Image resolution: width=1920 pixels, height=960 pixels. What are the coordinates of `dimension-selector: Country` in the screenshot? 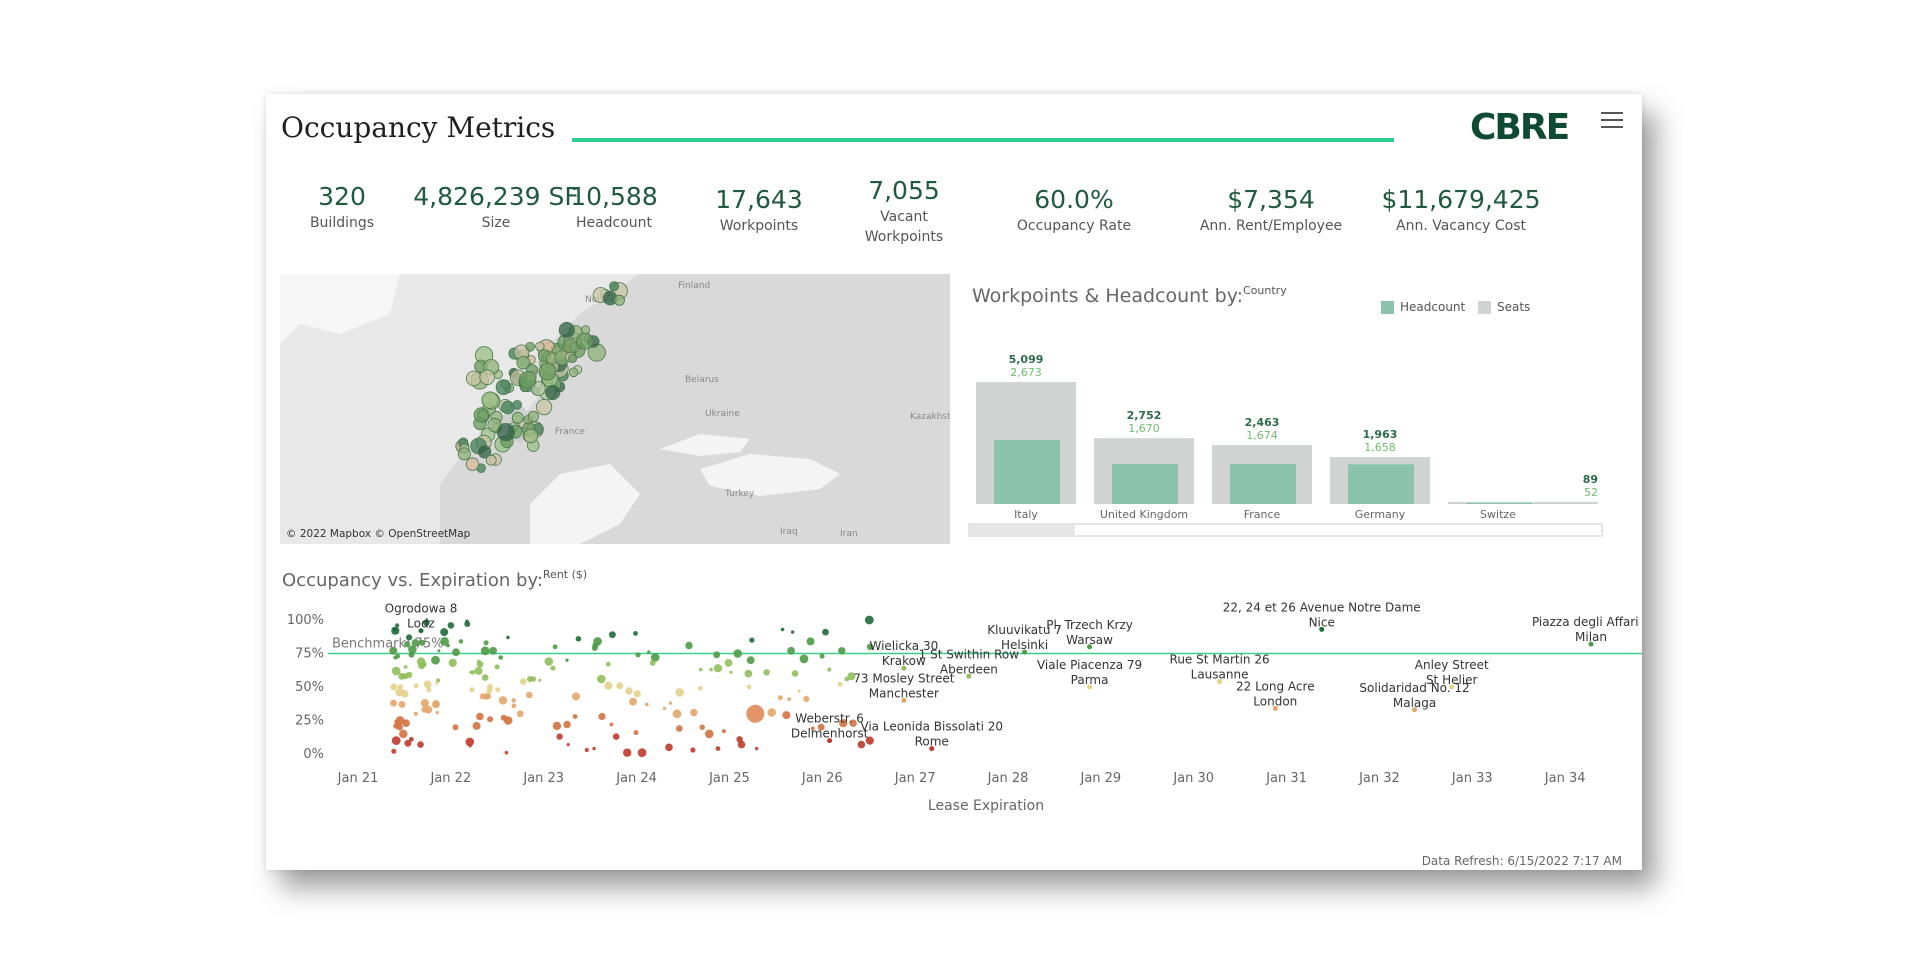 It's located at (1265, 290).